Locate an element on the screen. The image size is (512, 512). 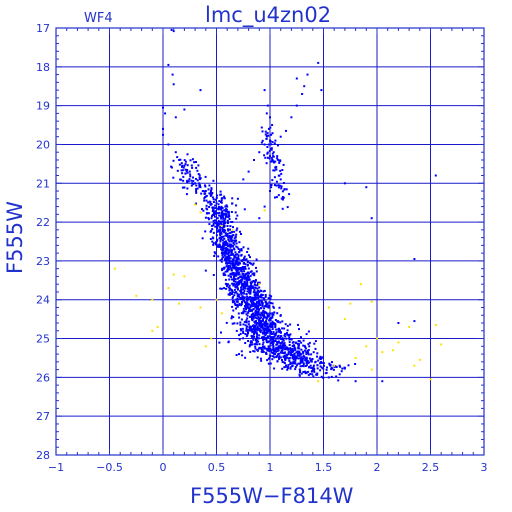
x-tick-label: −0.5 is located at coordinates (109, 467).